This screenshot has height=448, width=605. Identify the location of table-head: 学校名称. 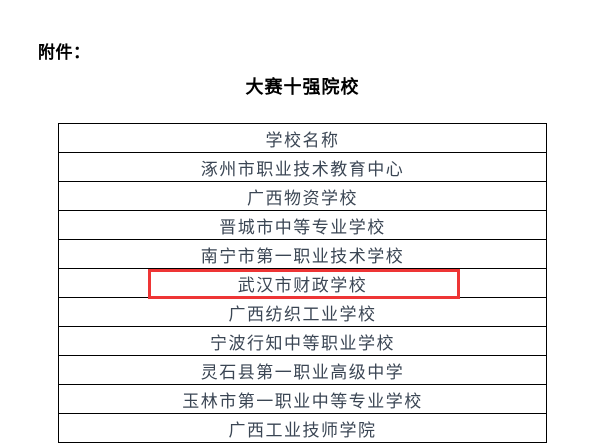
(302, 138).